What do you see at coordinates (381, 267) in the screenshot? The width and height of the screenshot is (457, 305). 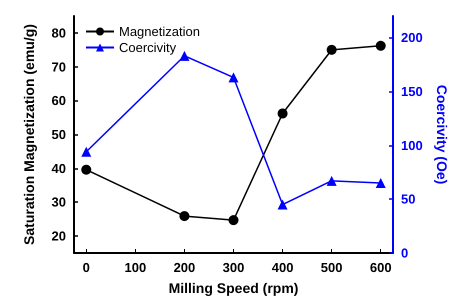 I see `x-tick-label: 600` at bounding box center [381, 267].